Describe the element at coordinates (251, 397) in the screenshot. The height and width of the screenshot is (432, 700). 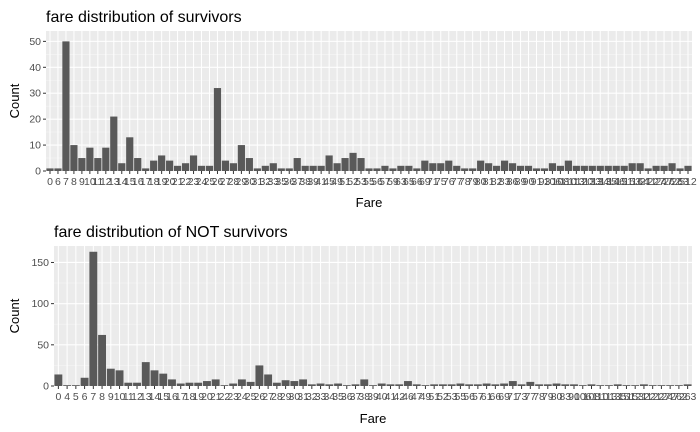
I see `x-tick-label: 25` at that location.